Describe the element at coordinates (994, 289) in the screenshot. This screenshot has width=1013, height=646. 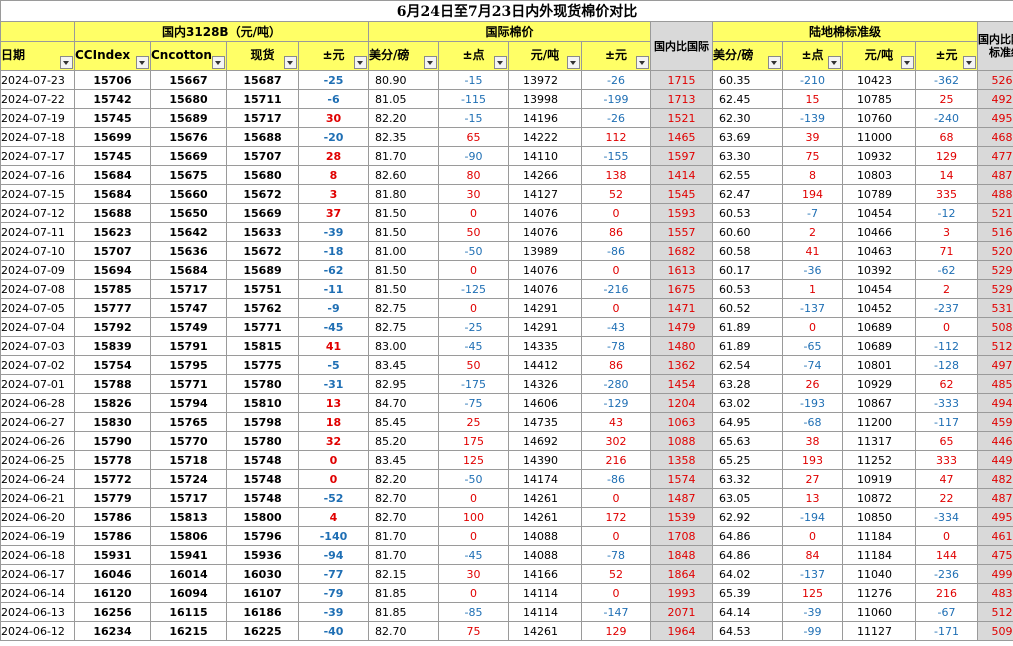
I see `cell-ratio-land: 5297` at that location.